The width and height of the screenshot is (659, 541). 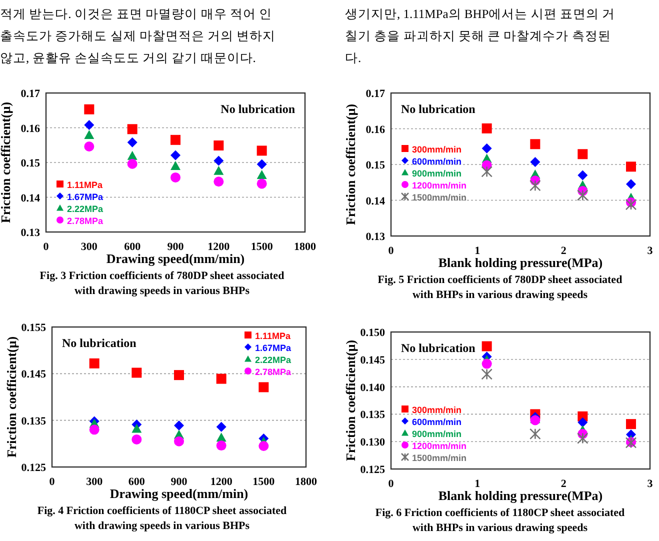 What do you see at coordinates (85, 221) in the screenshot?
I see `legend-label: 2.78MPa` at bounding box center [85, 221].